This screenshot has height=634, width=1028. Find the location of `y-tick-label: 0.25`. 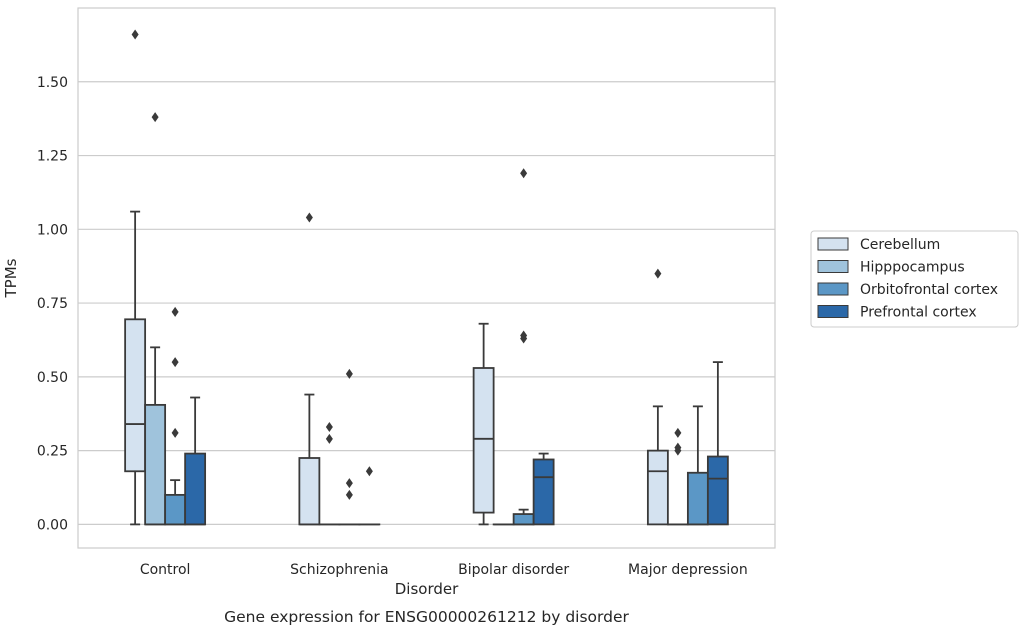

y-tick-label: 0.25 is located at coordinates (52, 452).